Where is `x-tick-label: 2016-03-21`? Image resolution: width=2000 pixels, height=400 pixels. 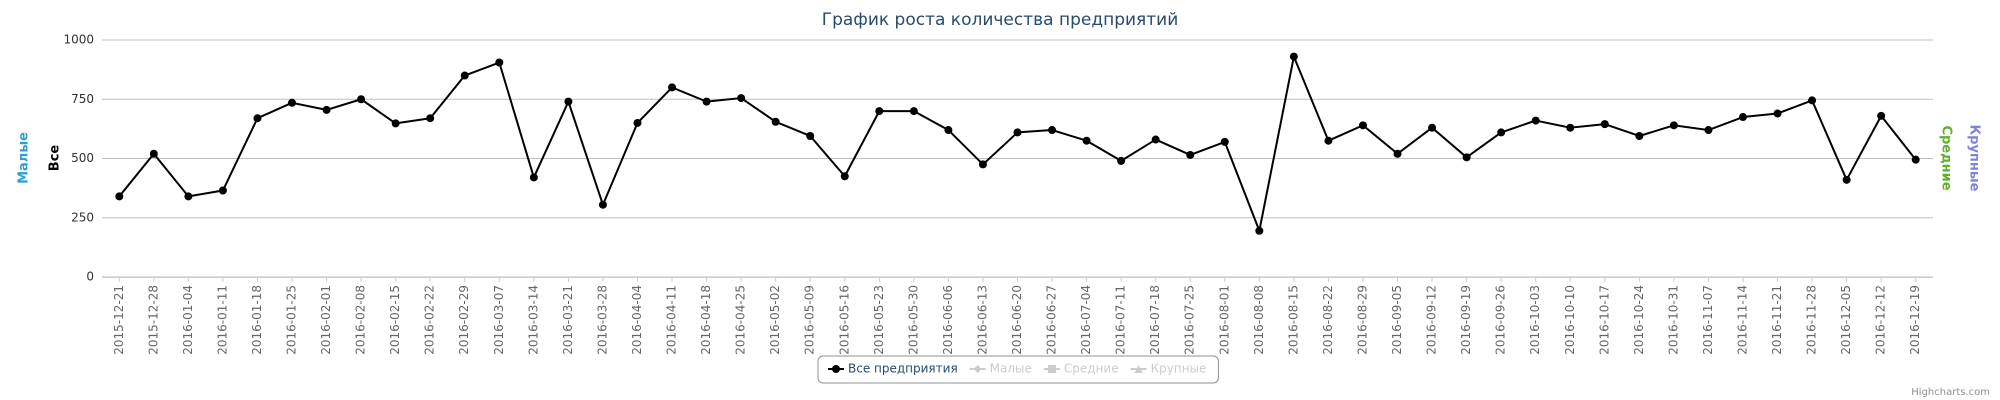 x-tick-label: 2016-03-21 is located at coordinates (568, 320).